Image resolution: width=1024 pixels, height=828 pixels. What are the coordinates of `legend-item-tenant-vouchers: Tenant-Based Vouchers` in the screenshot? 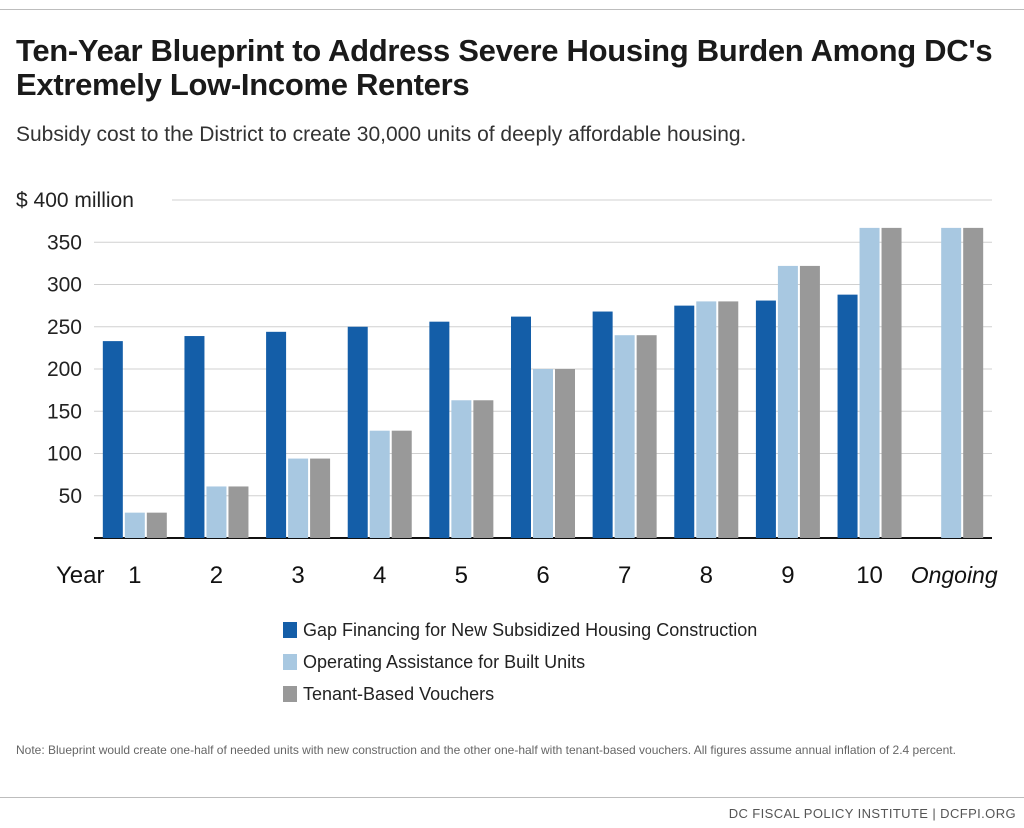 It's located at (520, 694).